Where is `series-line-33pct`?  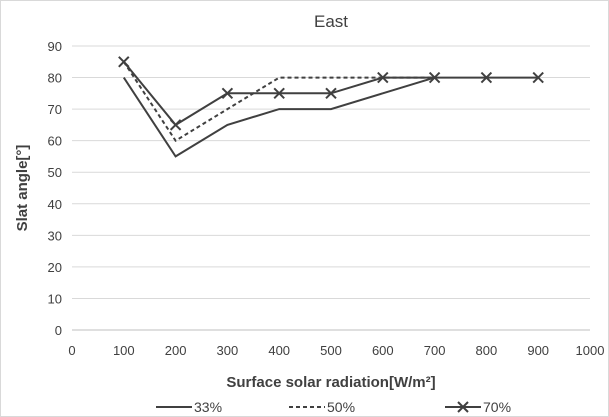
series-line-33pct is located at coordinates (278, 117).